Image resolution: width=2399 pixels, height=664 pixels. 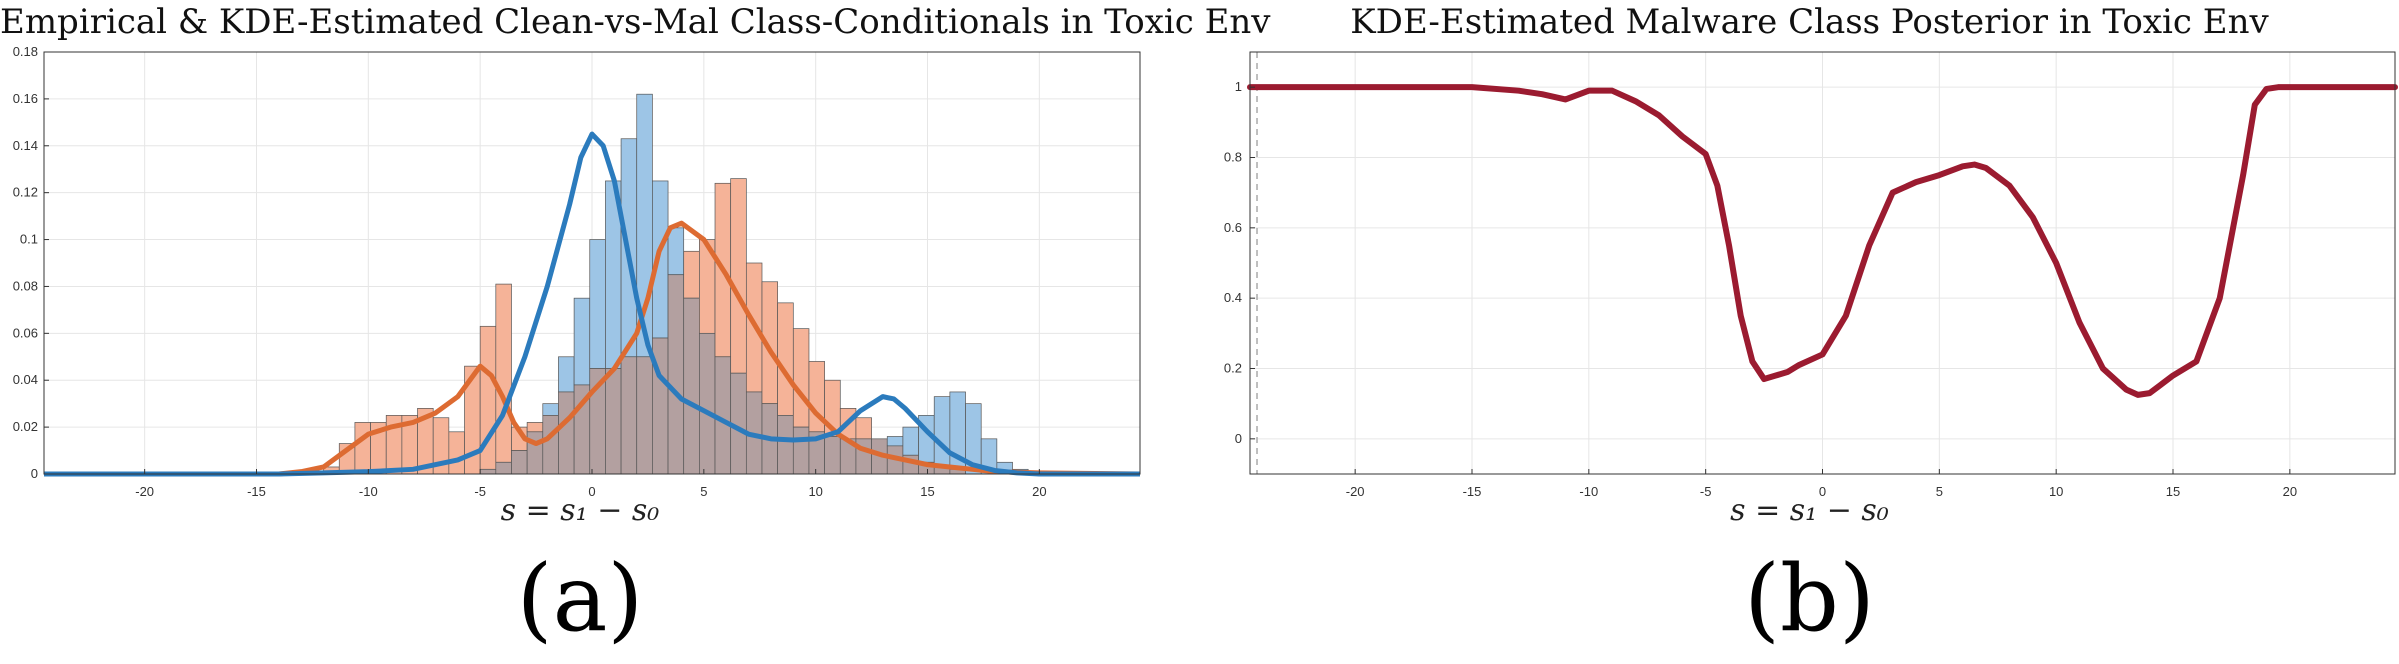 I want to click on y-tick-label: 0.04, so click(x=25, y=379).